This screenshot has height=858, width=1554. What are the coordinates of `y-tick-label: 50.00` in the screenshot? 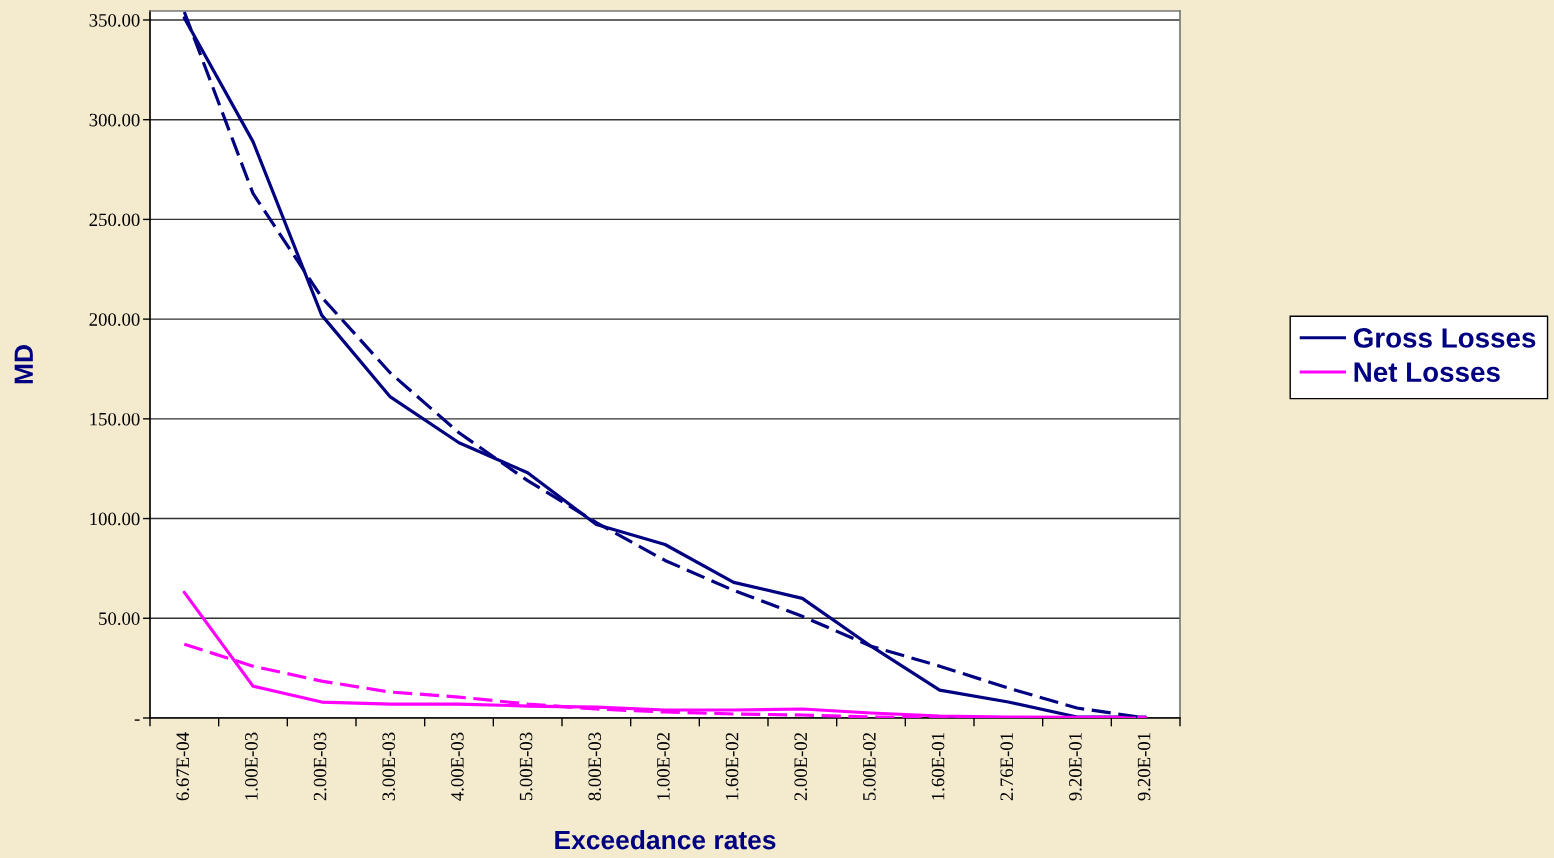 It's located at (119, 619).